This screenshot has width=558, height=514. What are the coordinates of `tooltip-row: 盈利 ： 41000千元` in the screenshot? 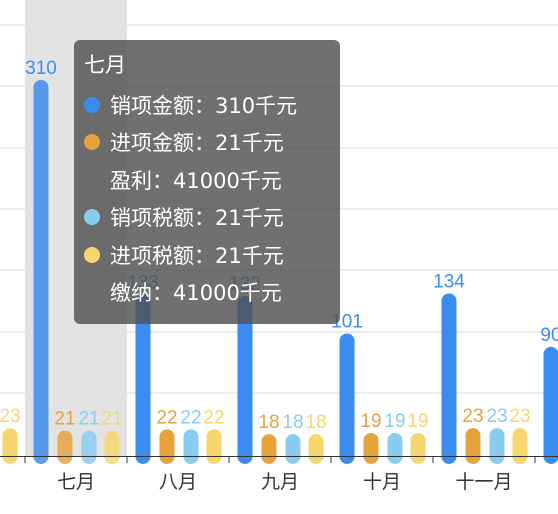 It's located at (212, 180).